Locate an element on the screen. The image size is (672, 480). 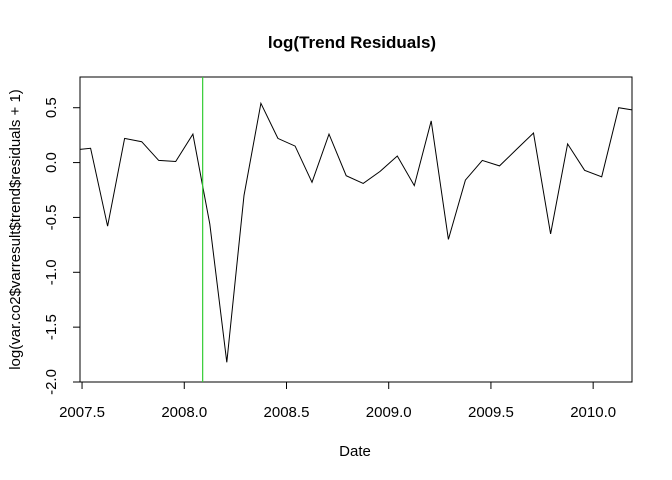
y-tick-label-3: -0.5 is located at coordinates (51, 218).